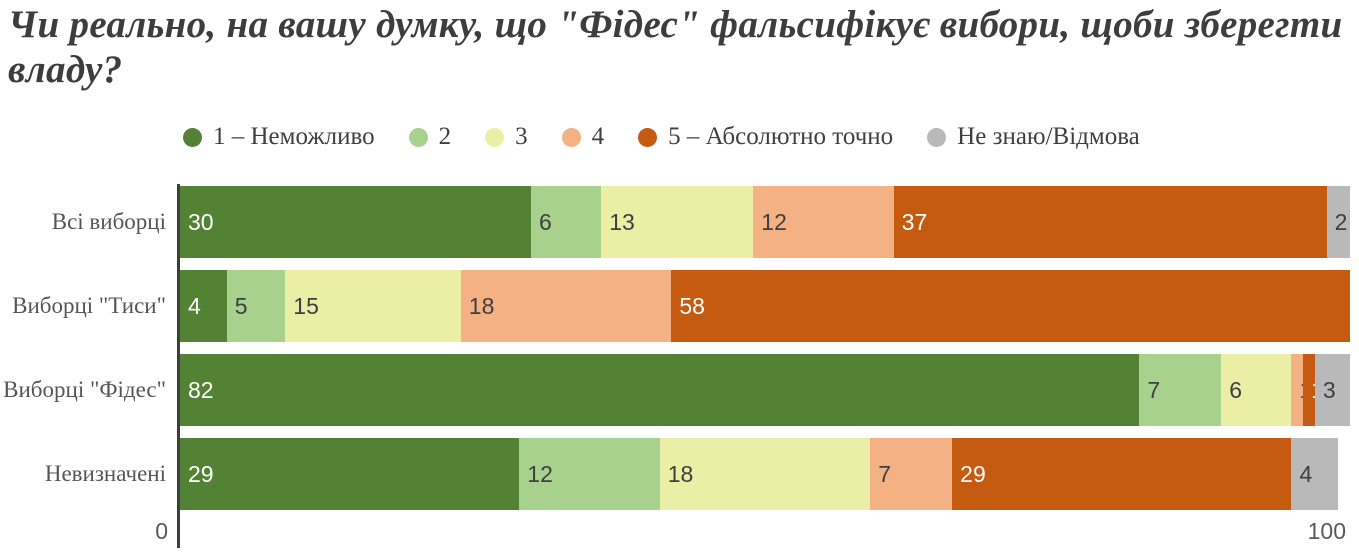 The width and height of the screenshot is (1359, 552). I want to click on chart-title-line-2: владу?, so click(65, 69).